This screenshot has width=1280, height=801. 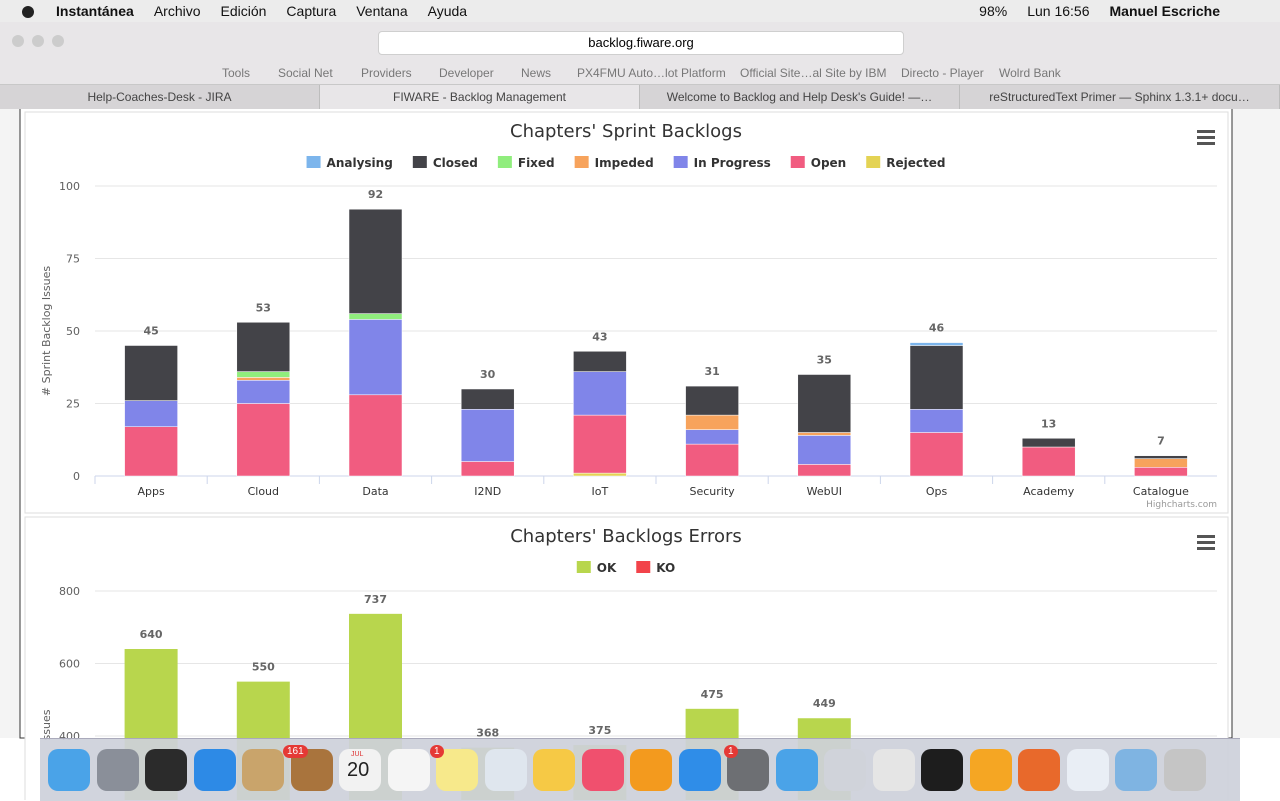 What do you see at coordinates (95, 11) in the screenshot?
I see `app-name: Instantánea` at bounding box center [95, 11].